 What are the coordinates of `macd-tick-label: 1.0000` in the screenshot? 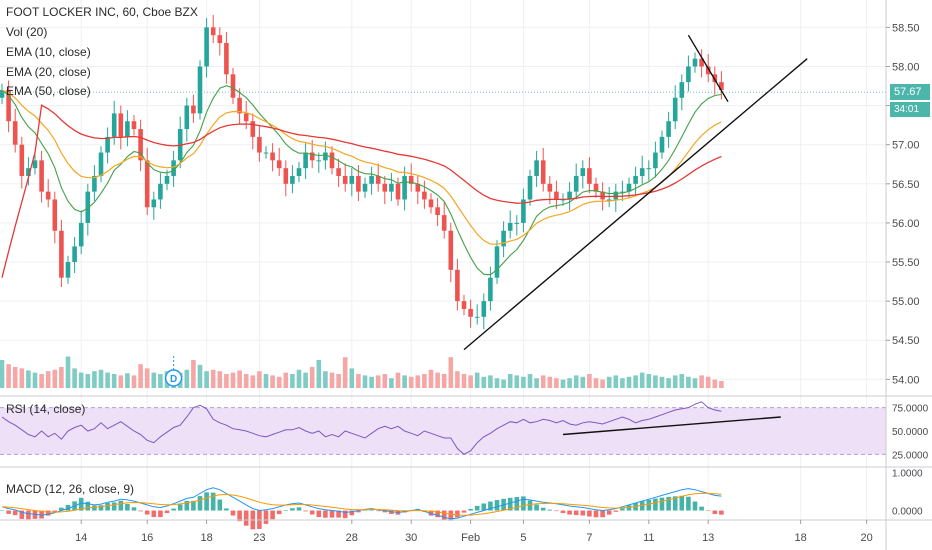 It's located at (907, 474).